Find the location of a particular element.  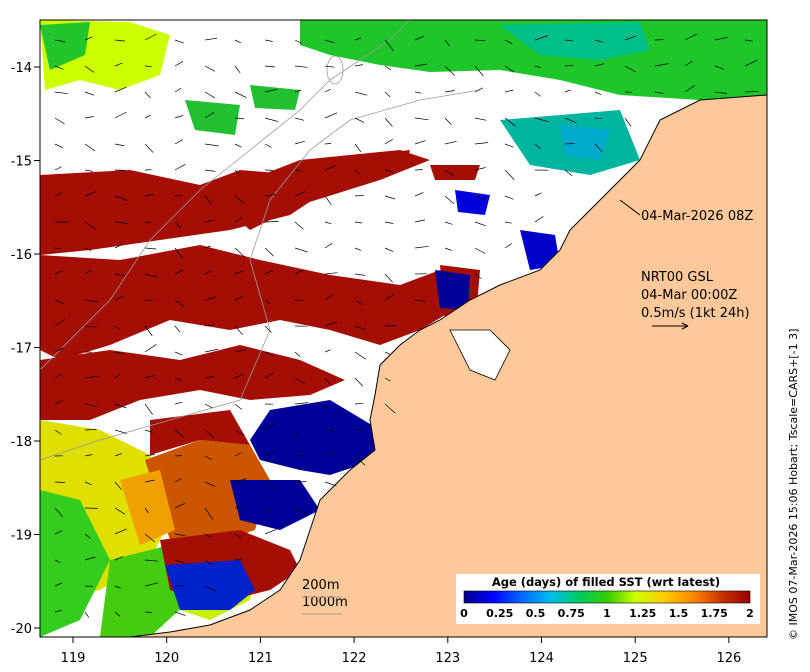

current-scale-label: 0.5m/s (1kt 24h) is located at coordinates (695, 313).